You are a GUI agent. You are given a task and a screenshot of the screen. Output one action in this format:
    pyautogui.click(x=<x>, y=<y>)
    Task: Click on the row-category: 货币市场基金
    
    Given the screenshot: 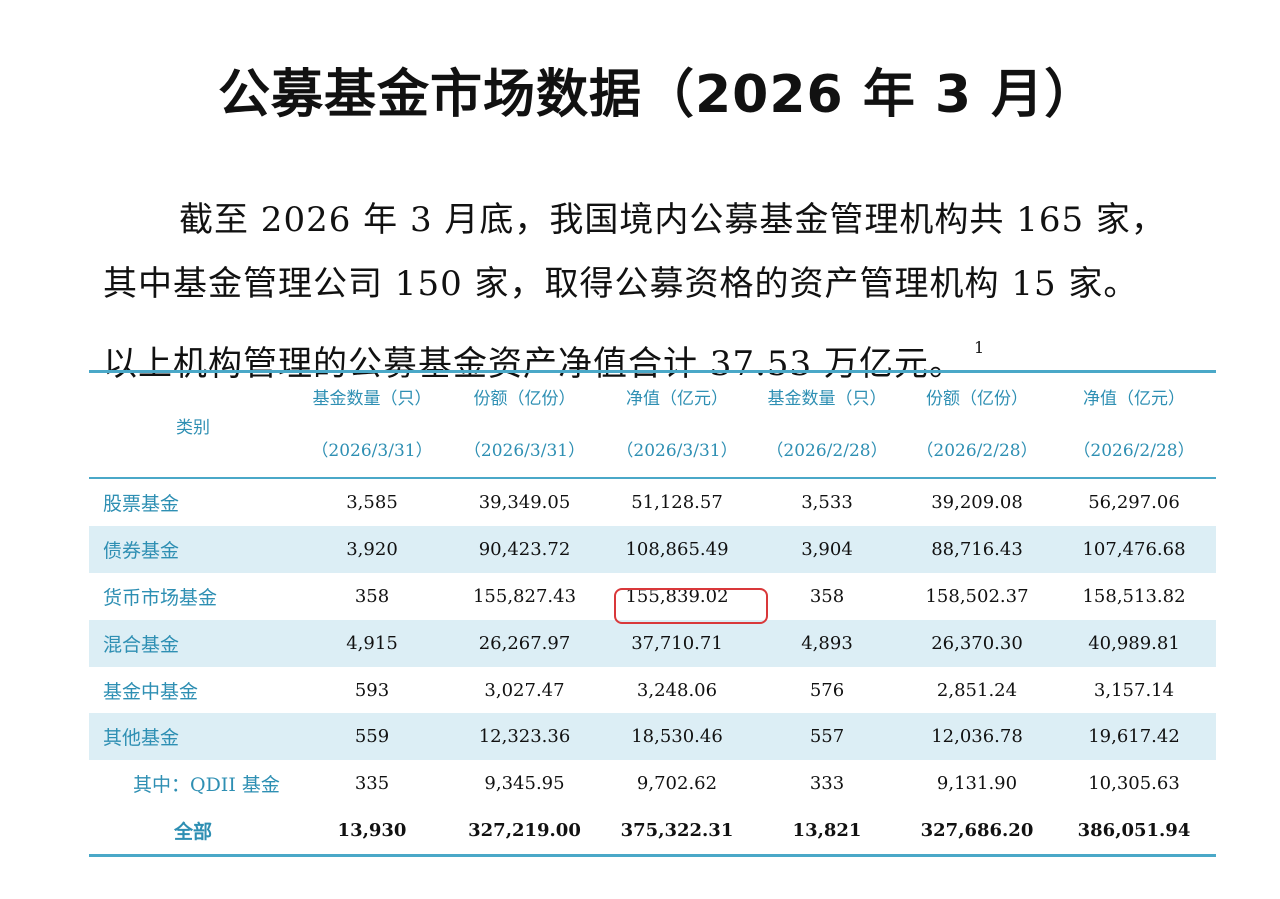 What is the action you would take?
    pyautogui.click(x=160, y=597)
    